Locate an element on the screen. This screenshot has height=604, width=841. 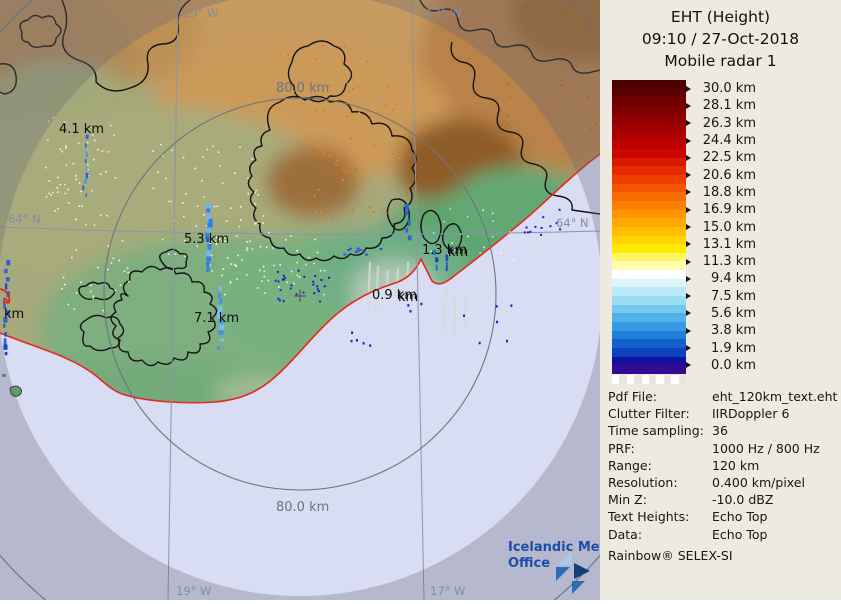
grid-label-17w-top: 17° W is located at coordinates (443, 13).